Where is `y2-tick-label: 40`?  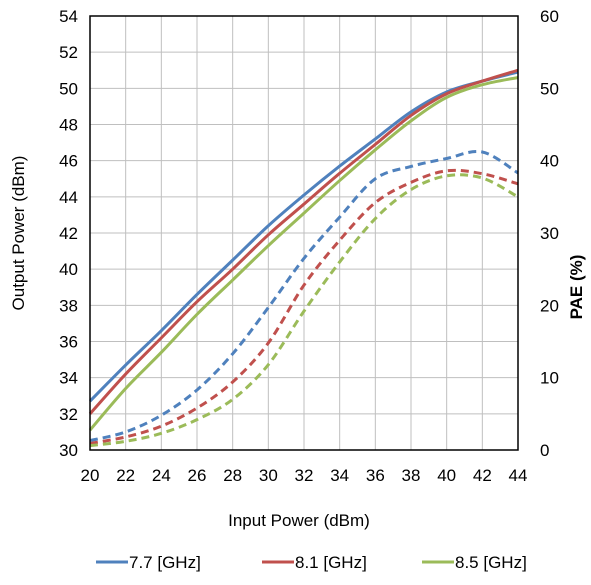
y2-tick-label: 40 is located at coordinates (549, 161).